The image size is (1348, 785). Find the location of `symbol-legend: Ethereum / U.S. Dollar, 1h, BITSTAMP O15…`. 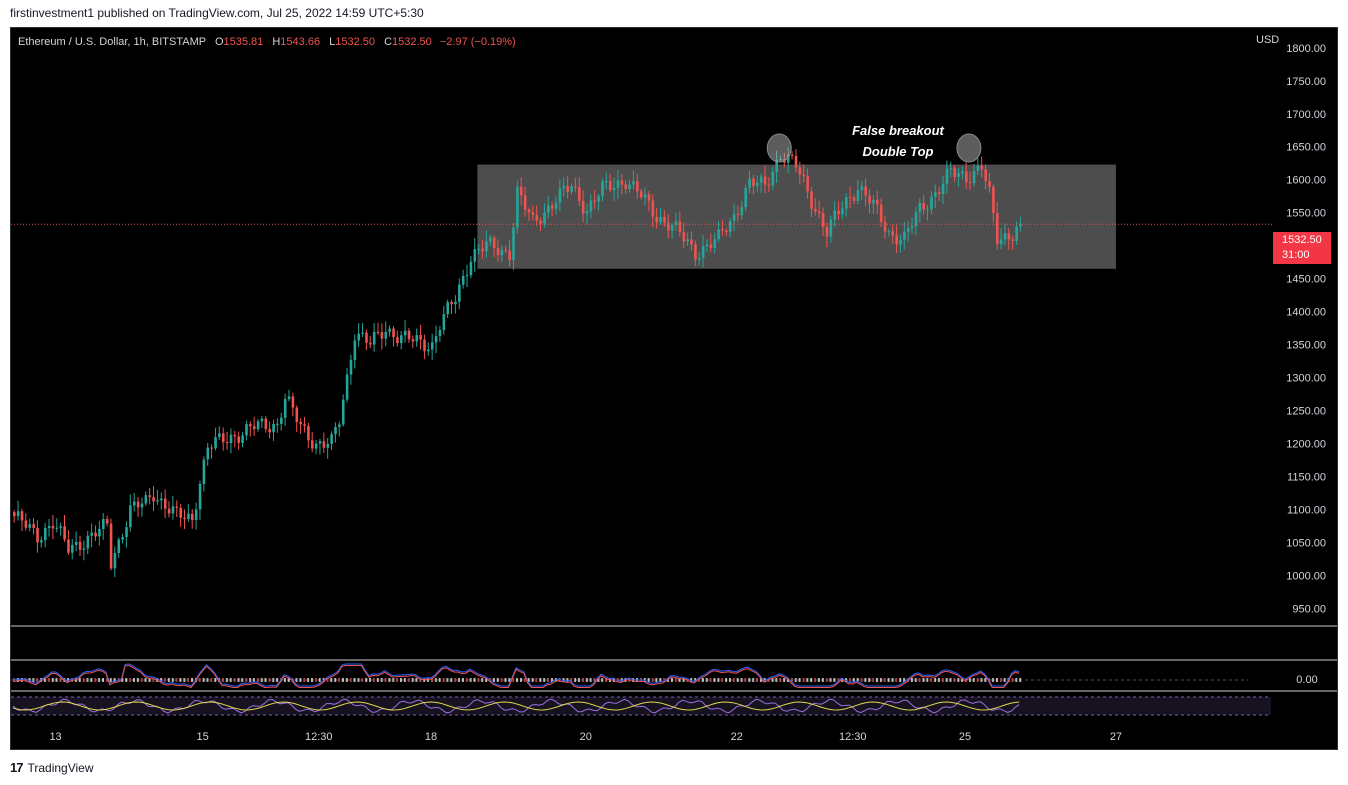

symbol-legend: Ethereum / U.S. Dollar, 1h, BITSTAMP O15… is located at coordinates (267, 42).